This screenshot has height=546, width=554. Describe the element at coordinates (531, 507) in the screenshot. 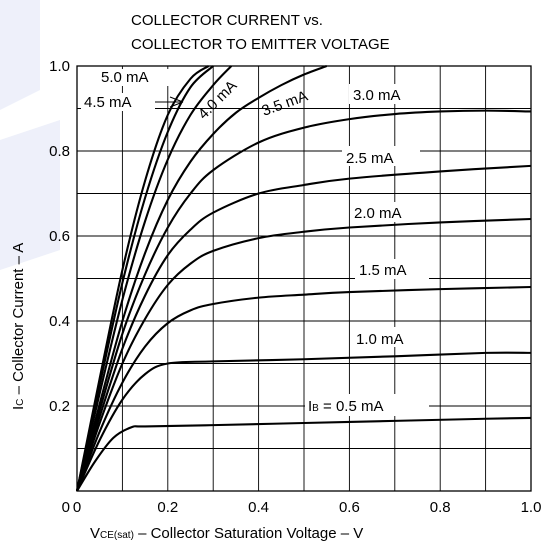

I see `x-tick-label: 1.0` at that location.